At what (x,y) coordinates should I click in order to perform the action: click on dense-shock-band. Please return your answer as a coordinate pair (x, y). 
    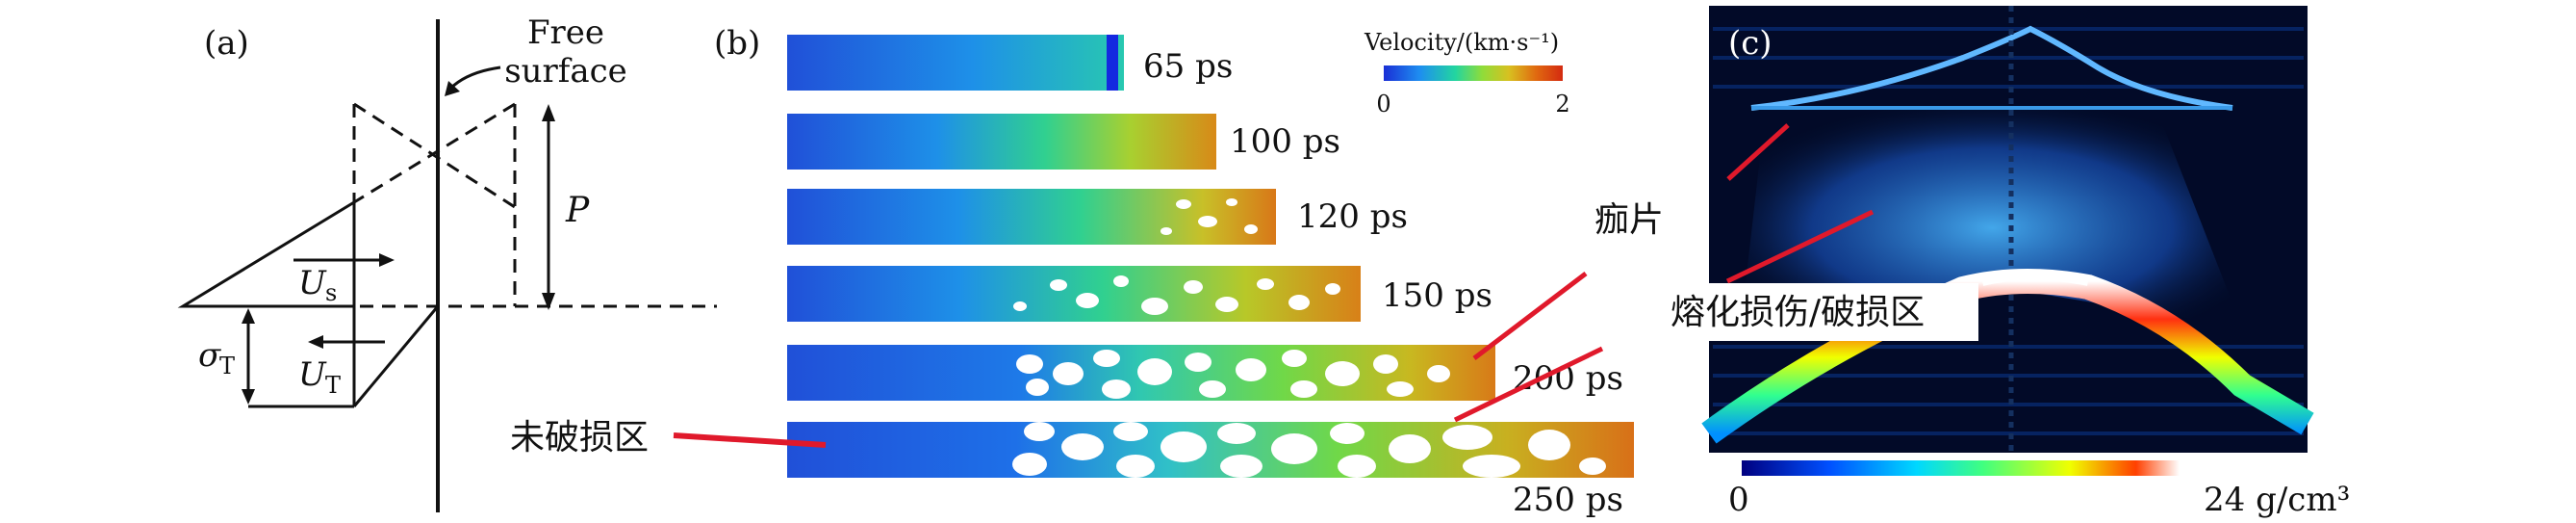
    Looking at the image, I should click on (2007, 357).